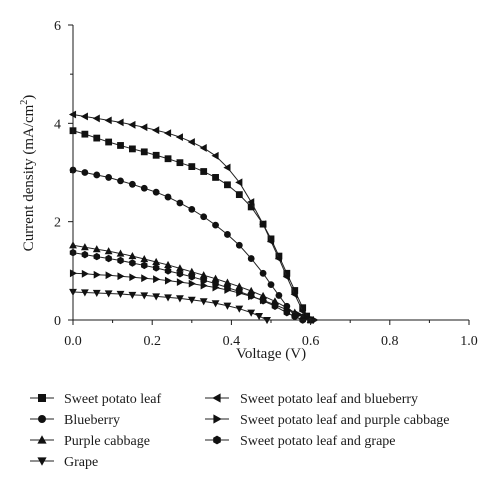 This screenshot has width=500, height=488. Describe the element at coordinates (81, 462) in the screenshot. I see `legend-label: Grape` at that location.